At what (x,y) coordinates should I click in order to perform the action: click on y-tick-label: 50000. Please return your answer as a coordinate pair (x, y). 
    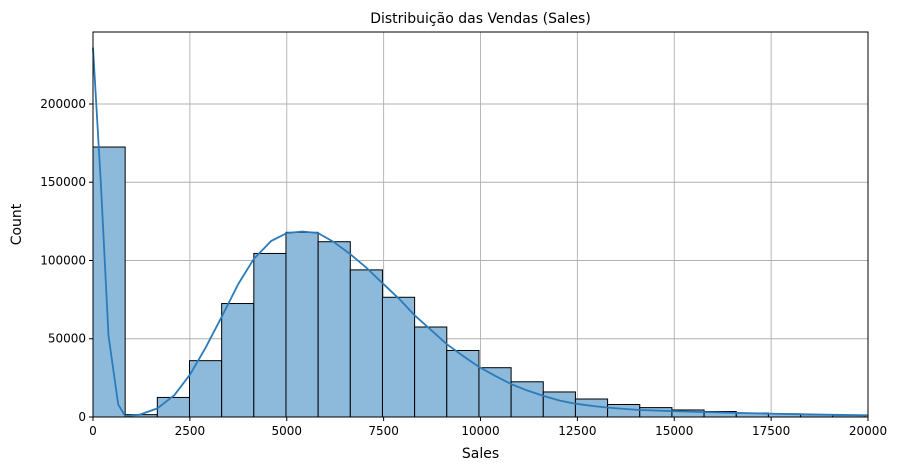
    Looking at the image, I should click on (67, 339).